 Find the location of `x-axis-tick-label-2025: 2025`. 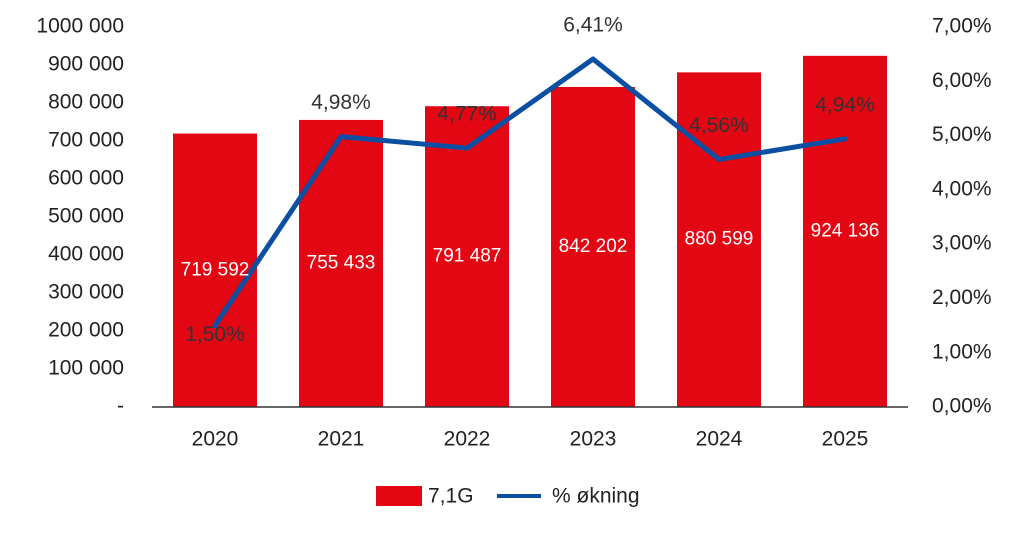

x-axis-tick-label-2025: 2025 is located at coordinates (845, 439).